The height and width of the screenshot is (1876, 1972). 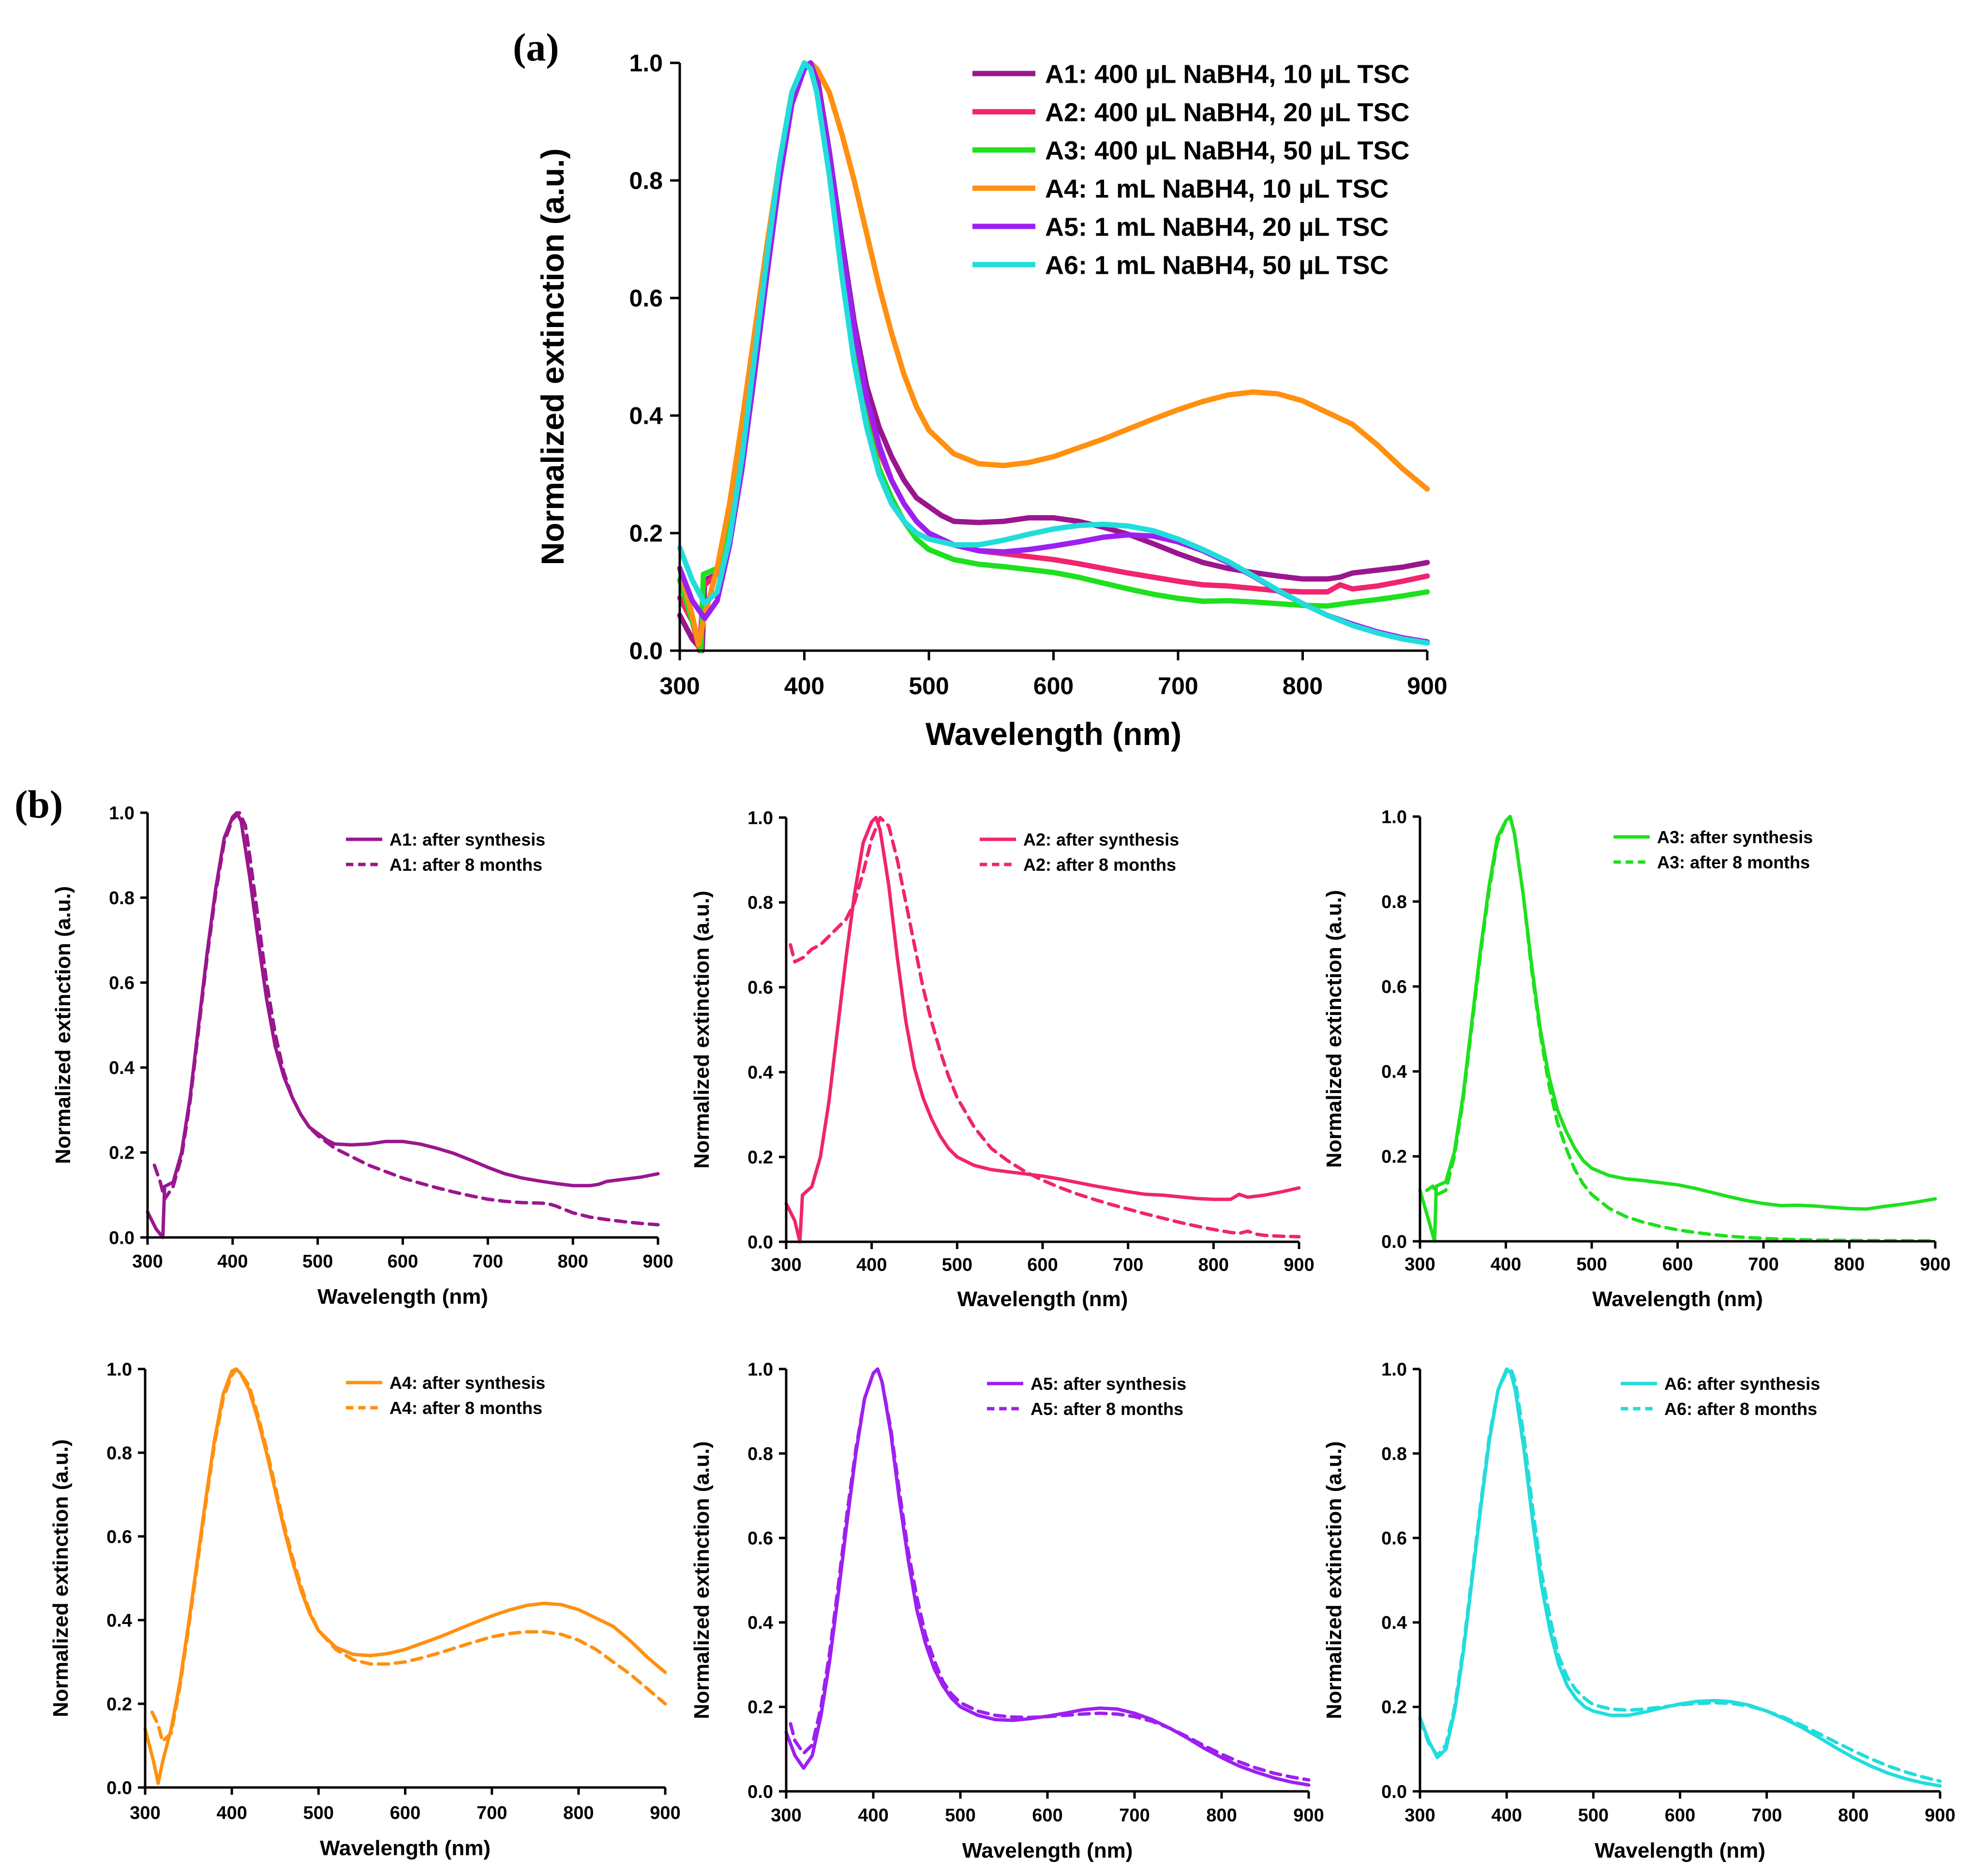 What do you see at coordinates (1740, 1409) in the screenshot?
I see `legend-label-b6-2: A6: after 8 months` at bounding box center [1740, 1409].